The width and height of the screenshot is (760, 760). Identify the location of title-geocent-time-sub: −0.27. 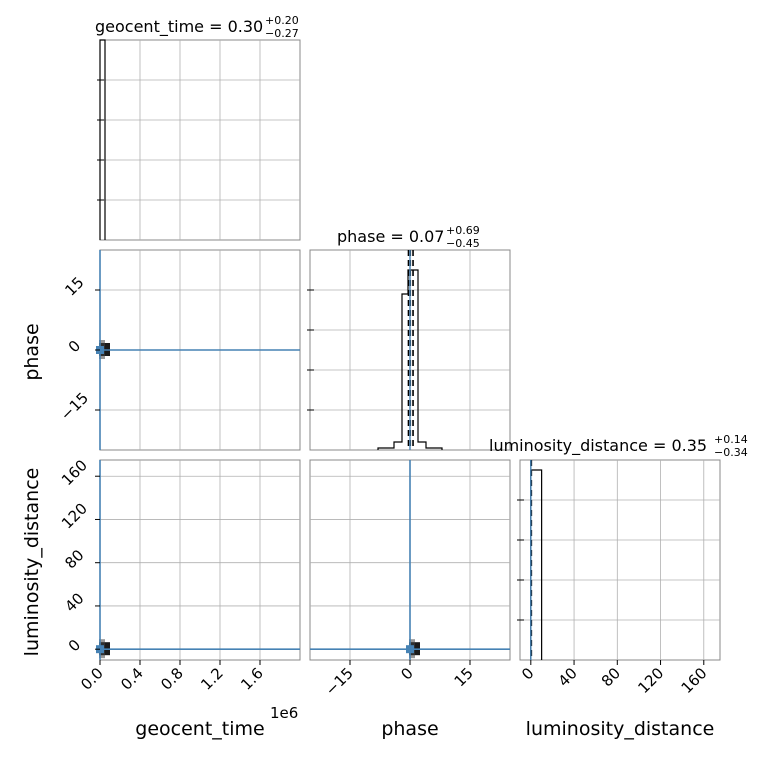
(282, 33).